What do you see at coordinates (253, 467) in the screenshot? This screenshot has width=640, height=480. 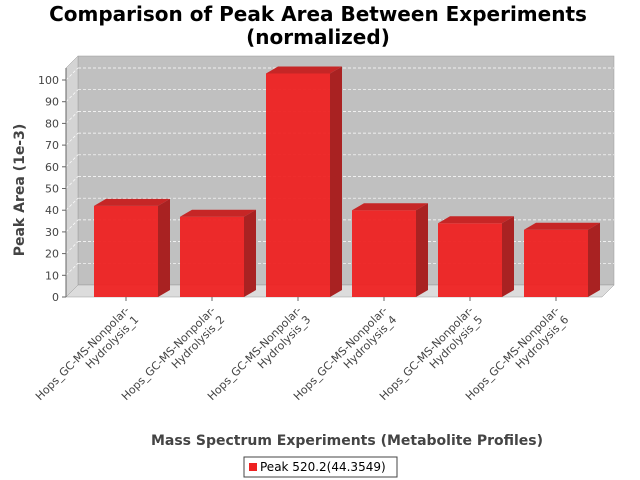 I see `legend-swatch` at bounding box center [253, 467].